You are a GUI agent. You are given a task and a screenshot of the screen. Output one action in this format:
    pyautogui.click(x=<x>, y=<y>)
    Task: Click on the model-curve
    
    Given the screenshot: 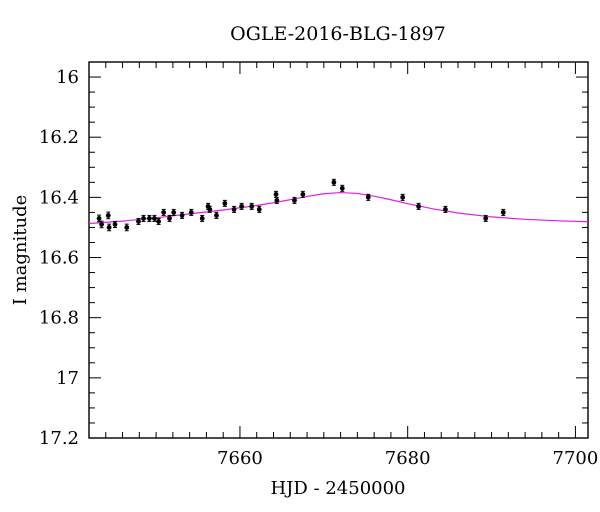 What is the action you would take?
    pyautogui.click(x=338, y=208)
    